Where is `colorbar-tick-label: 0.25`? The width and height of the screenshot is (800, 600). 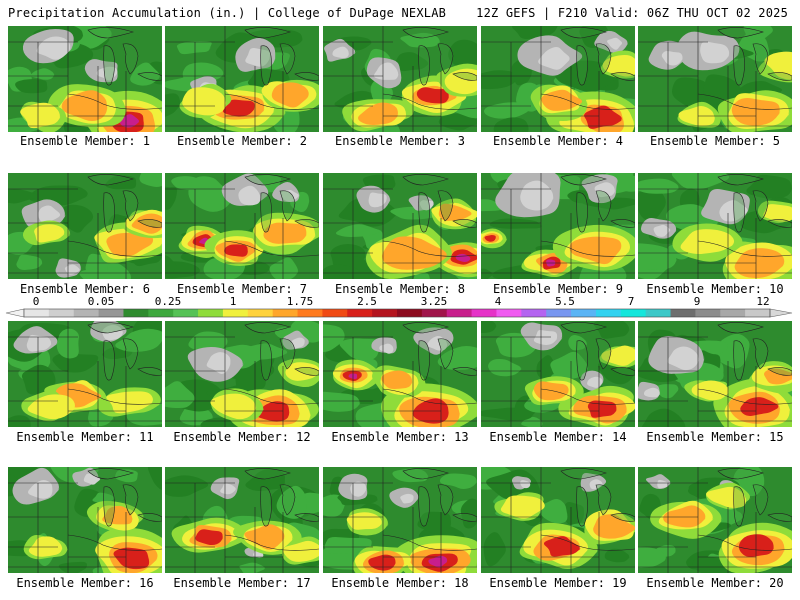
colorbar-tick-label: 0.25 is located at coordinates (168, 301).